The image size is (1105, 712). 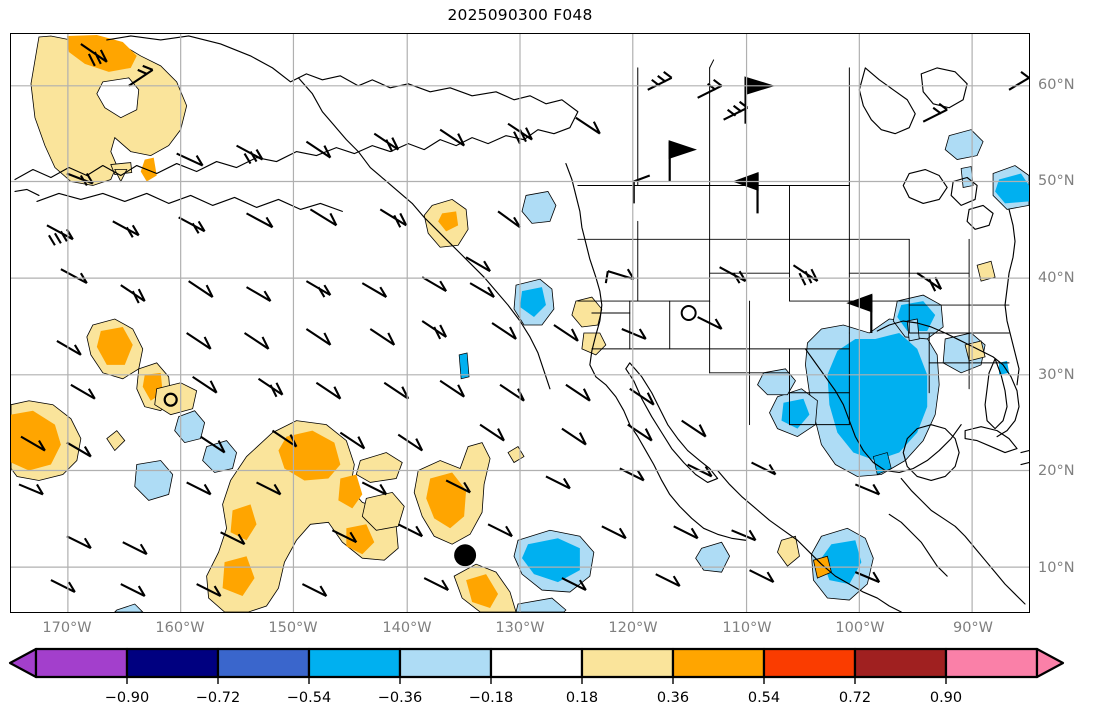 I want to click on xtick-label: 90°W, so click(x=973, y=628).